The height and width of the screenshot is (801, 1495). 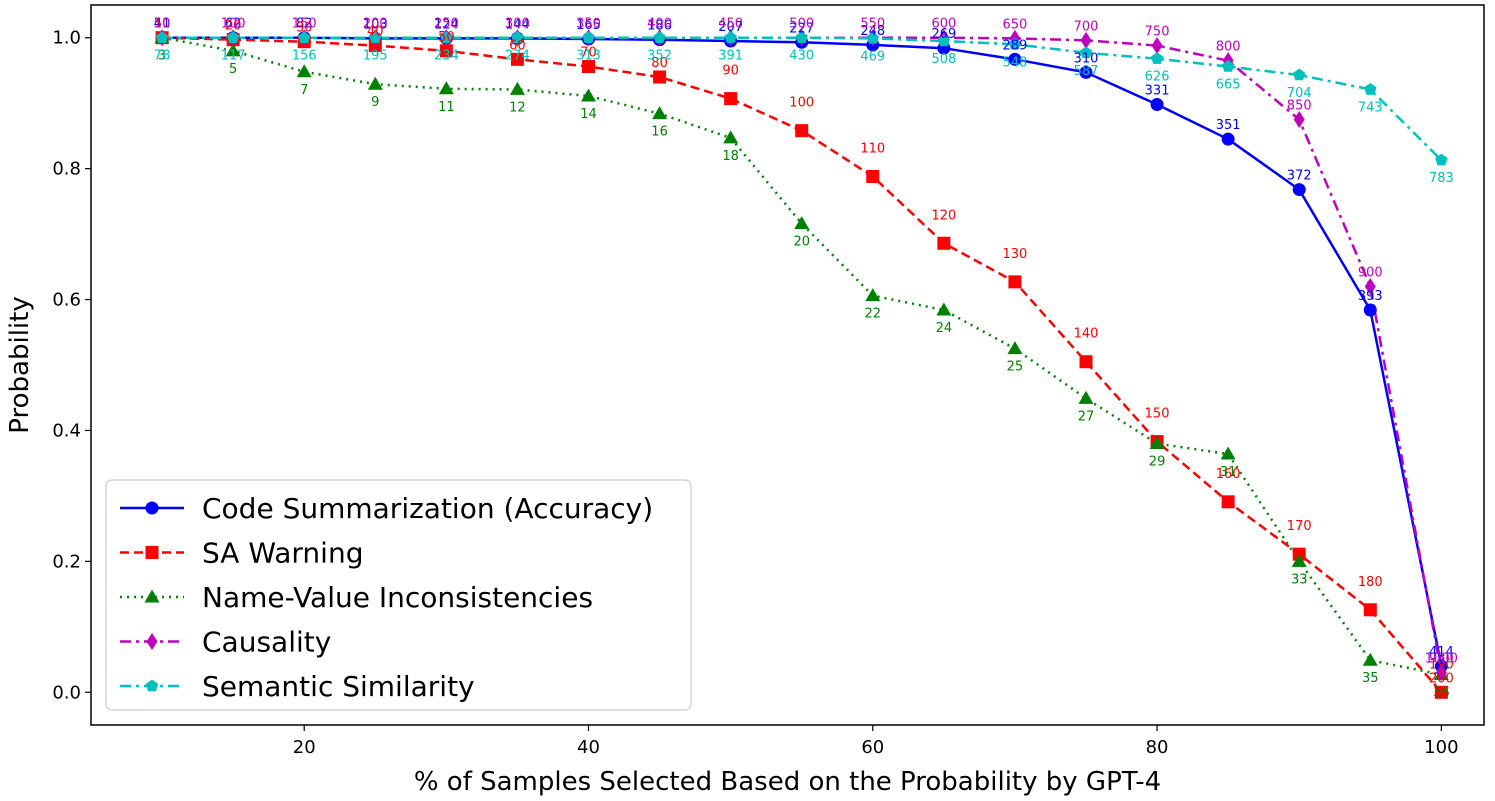 I want to click on semantic-similarity-data-label: 587, so click(x=1086, y=71).